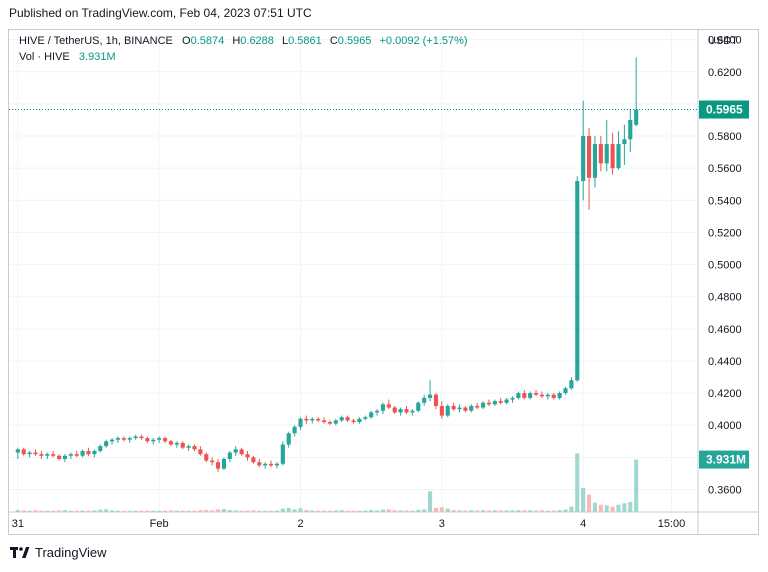 The width and height of the screenshot is (768, 572). I want to click on last-price-tag, so click(724, 109).